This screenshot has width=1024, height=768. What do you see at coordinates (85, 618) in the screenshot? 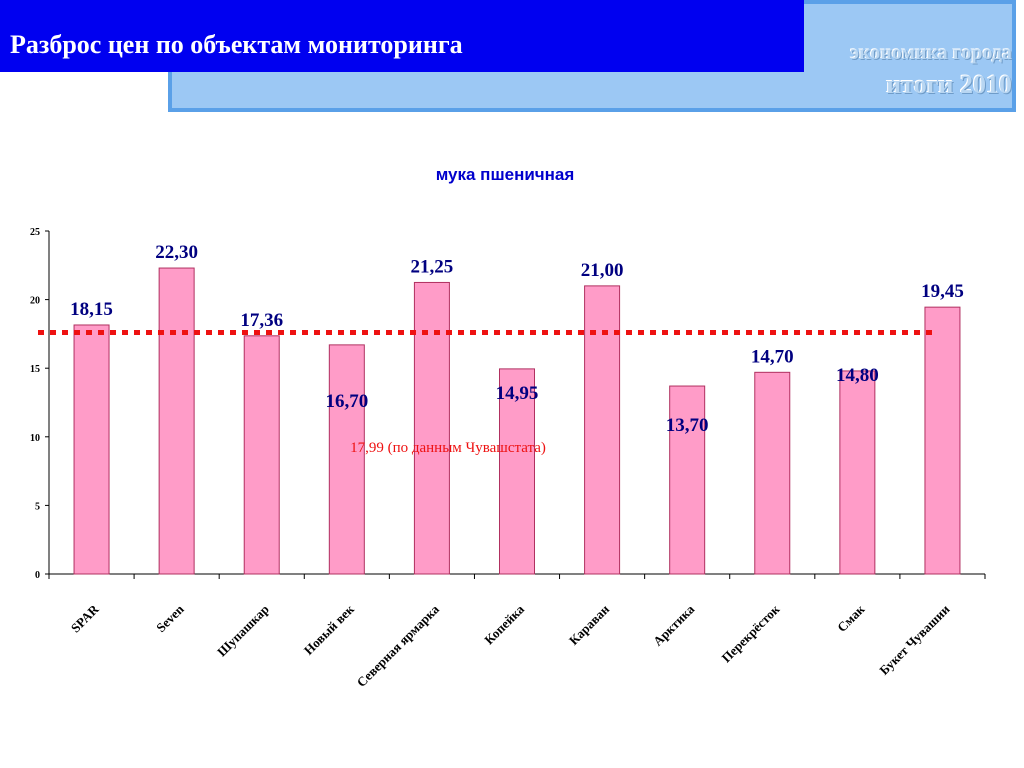
I see `category-label: SPAR` at bounding box center [85, 618].